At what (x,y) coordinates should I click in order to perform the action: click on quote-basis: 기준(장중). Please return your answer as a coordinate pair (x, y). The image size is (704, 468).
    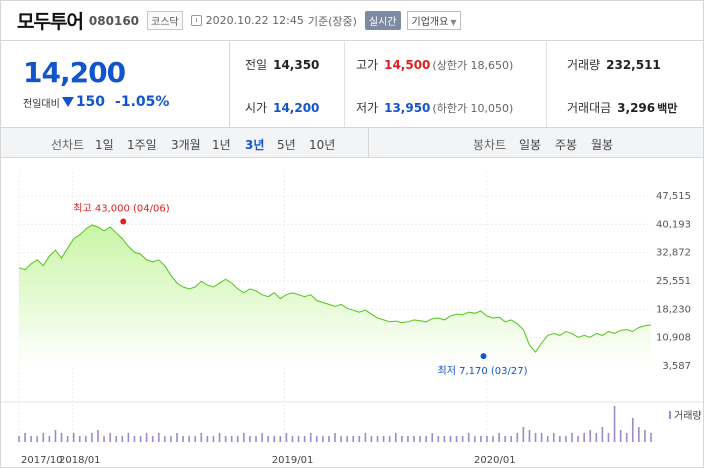
    Looking at the image, I should click on (332, 21).